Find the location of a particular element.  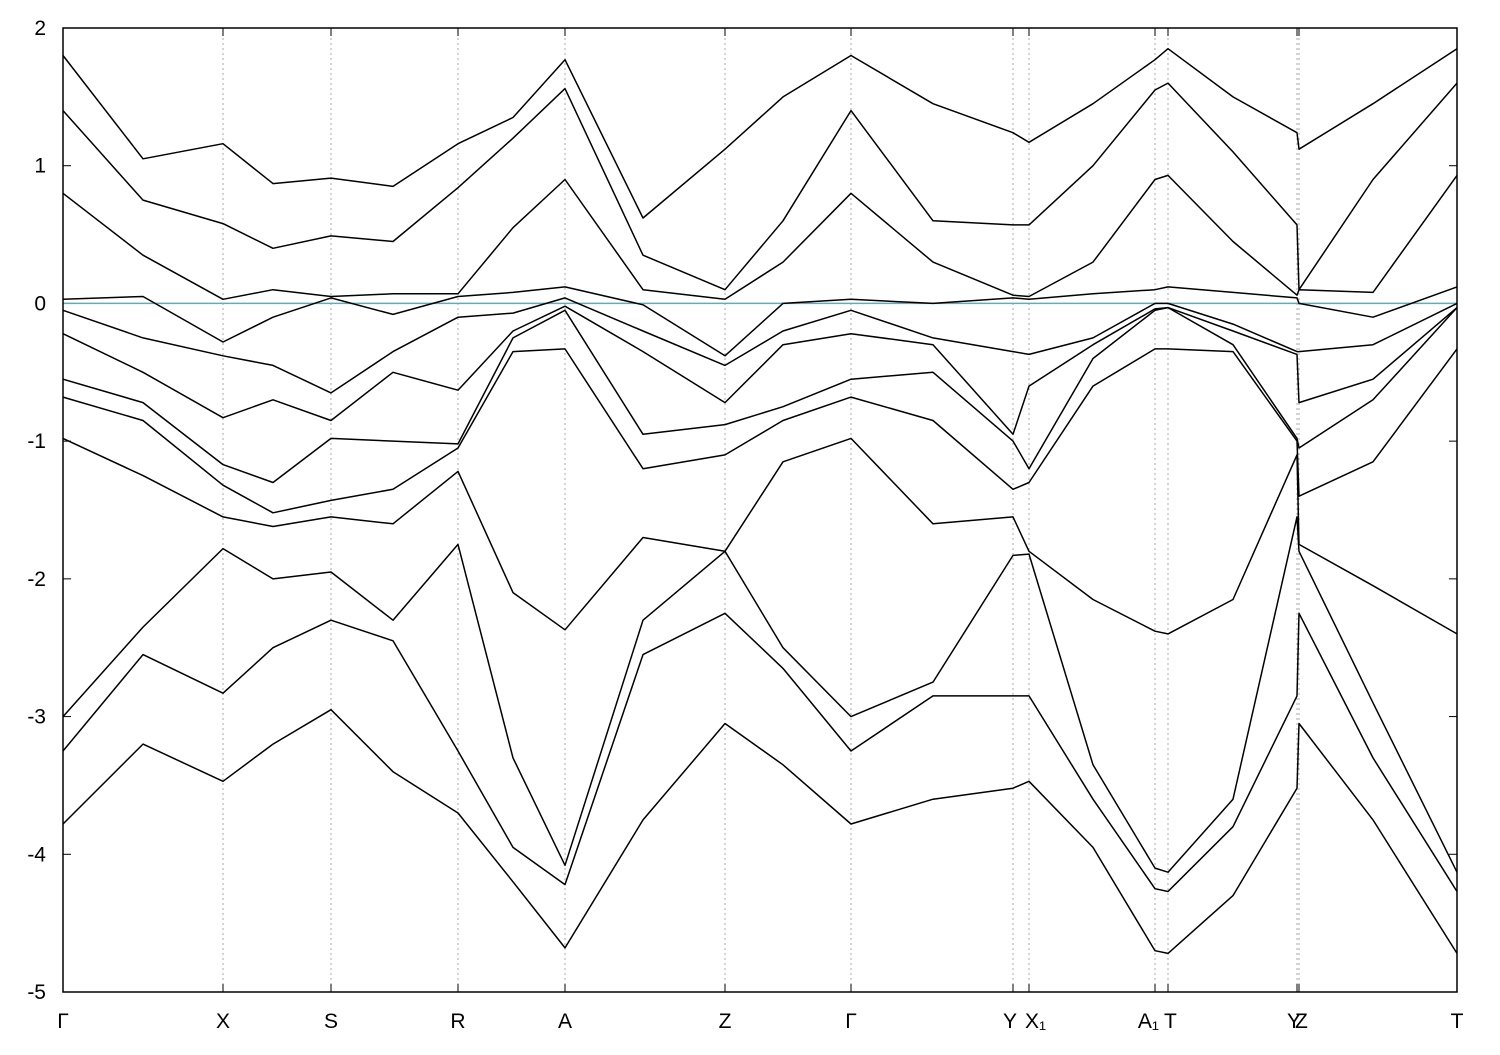

x-tick-label: R is located at coordinates (457, 1021).